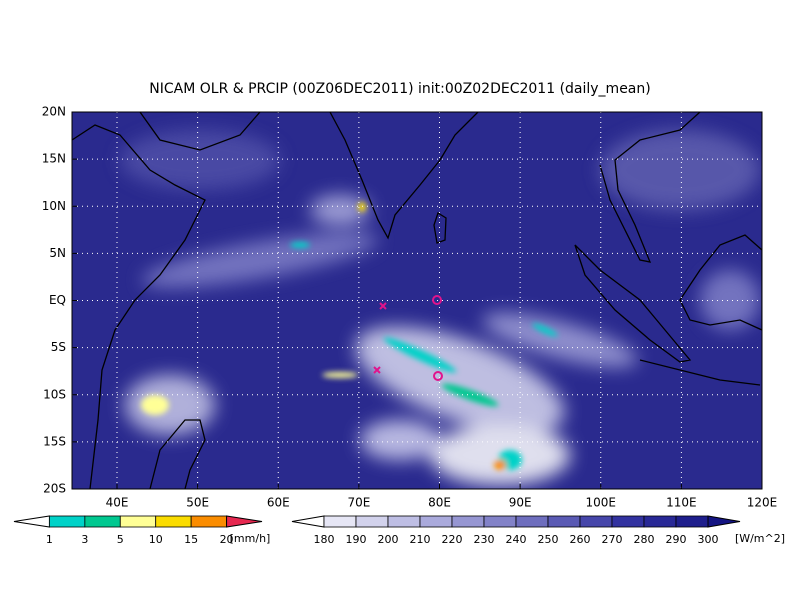 The width and height of the screenshot is (800, 604). What do you see at coordinates (601, 503) in the screenshot?
I see `lon-label: 100E` at bounding box center [601, 503].